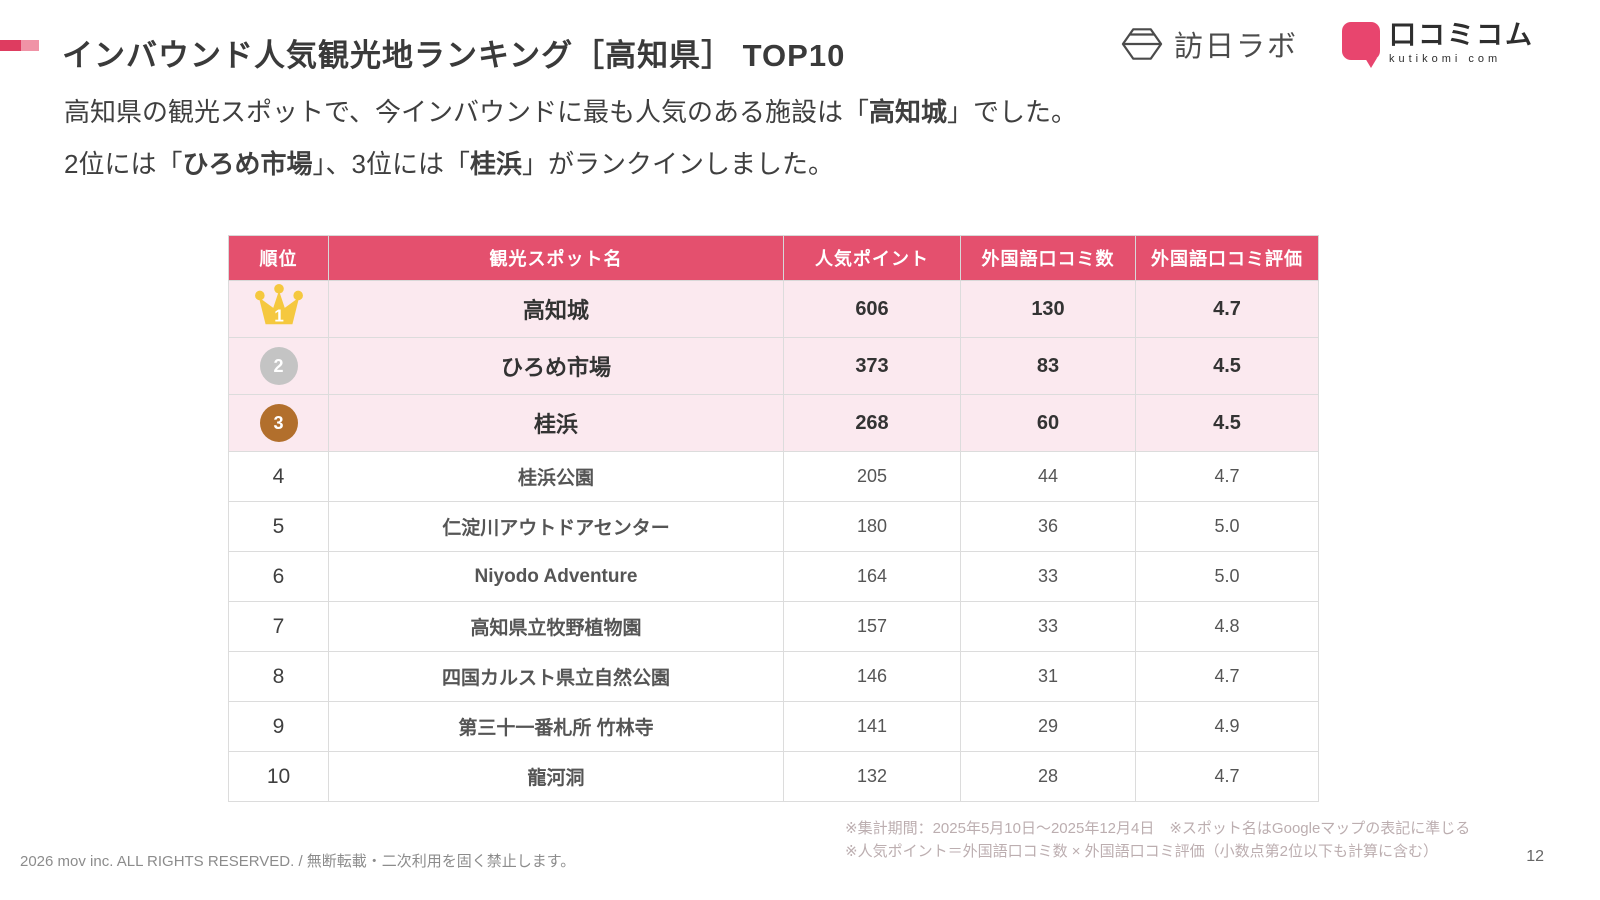  I want to click on rank-cell: 7 7 7, so click(278, 626).